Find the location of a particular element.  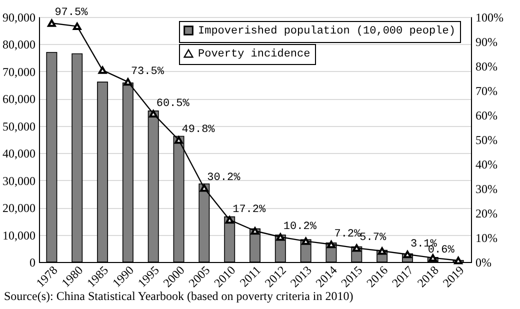

y2-tick-label: 50% is located at coordinates (487, 140).